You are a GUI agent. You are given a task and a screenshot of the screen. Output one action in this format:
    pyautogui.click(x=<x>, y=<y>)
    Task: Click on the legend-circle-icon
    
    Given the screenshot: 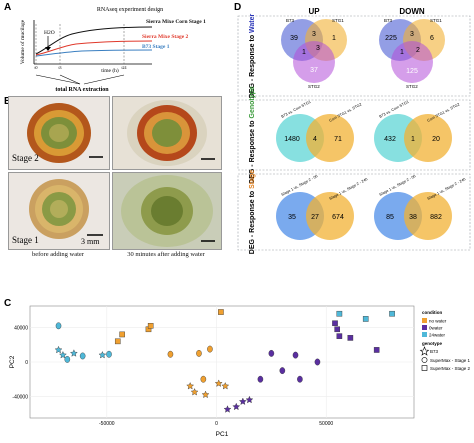 What is the action you would take?
    pyautogui.click(x=424, y=360)
    